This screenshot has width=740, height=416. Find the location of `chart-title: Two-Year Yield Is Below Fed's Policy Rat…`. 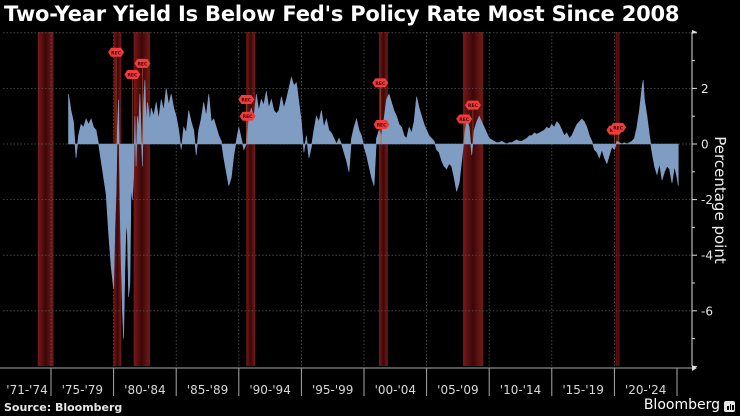

chart-title: Two-Year Yield Is Below Fed's Policy Rat… is located at coordinates (342, 14).